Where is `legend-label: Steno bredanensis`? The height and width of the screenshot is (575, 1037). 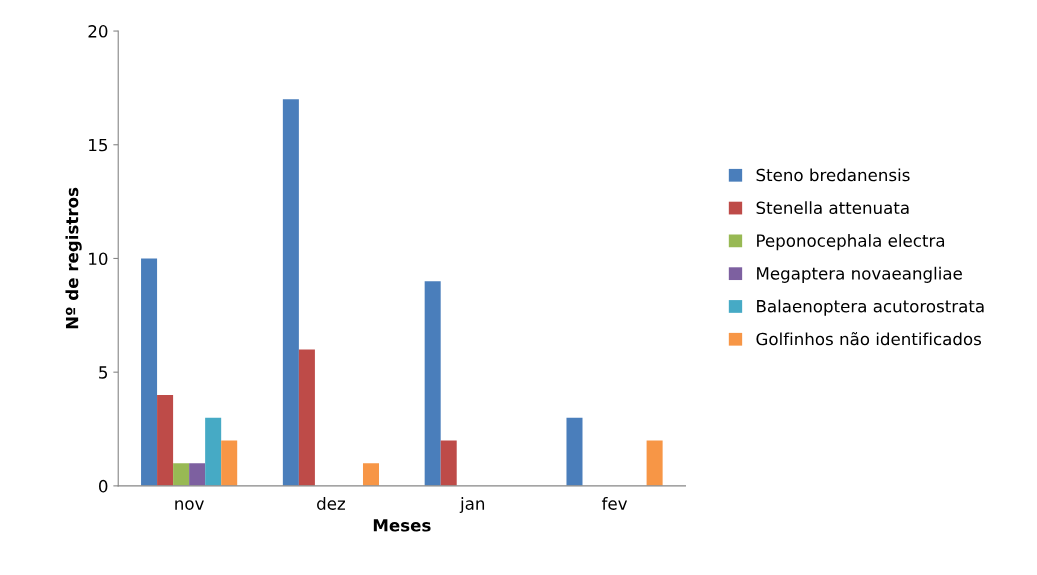
legend-label: Steno bredanensis is located at coordinates (833, 175).